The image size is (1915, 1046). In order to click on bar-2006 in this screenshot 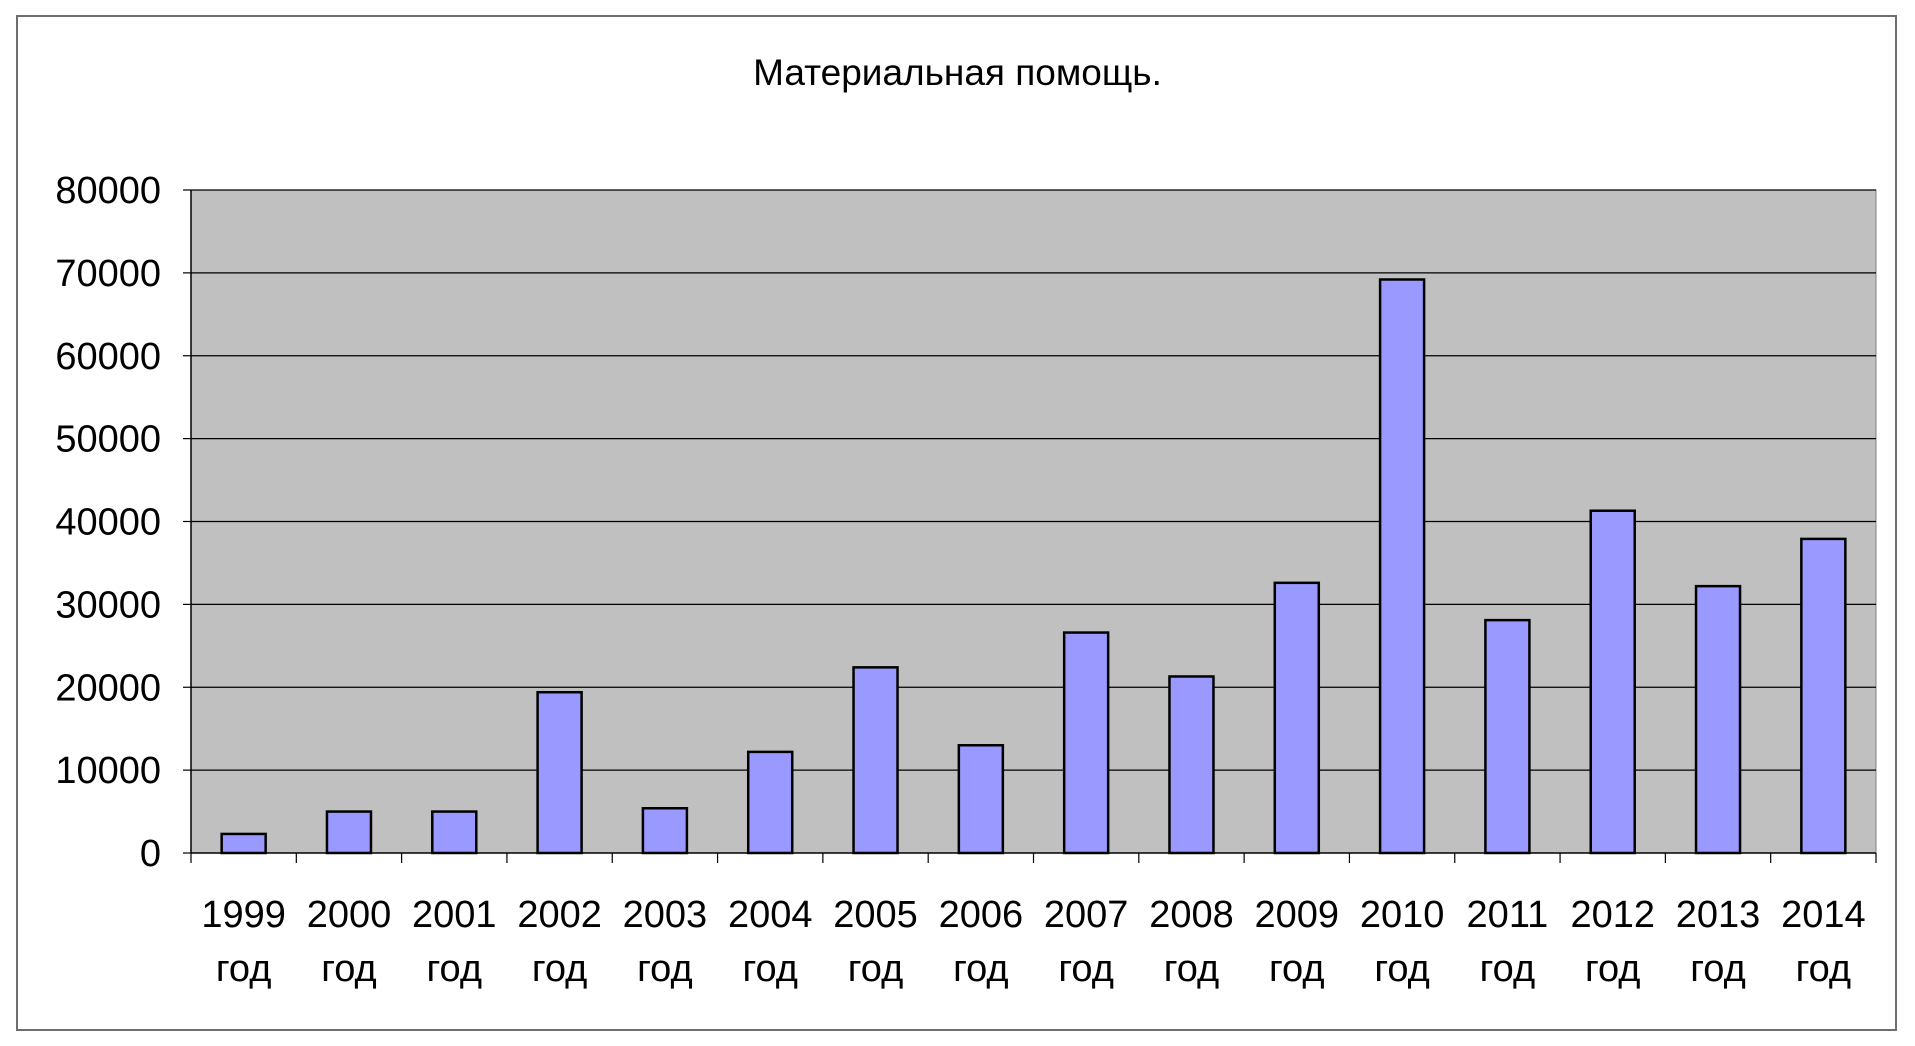, I will do `click(981, 799)`.